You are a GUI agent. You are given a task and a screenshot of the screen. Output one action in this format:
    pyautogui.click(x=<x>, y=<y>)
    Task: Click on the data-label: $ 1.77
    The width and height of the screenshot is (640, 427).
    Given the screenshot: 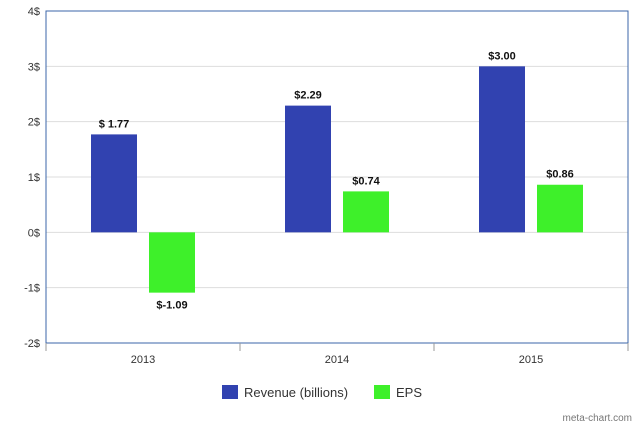 What is the action you would take?
    pyautogui.click(x=114, y=124)
    